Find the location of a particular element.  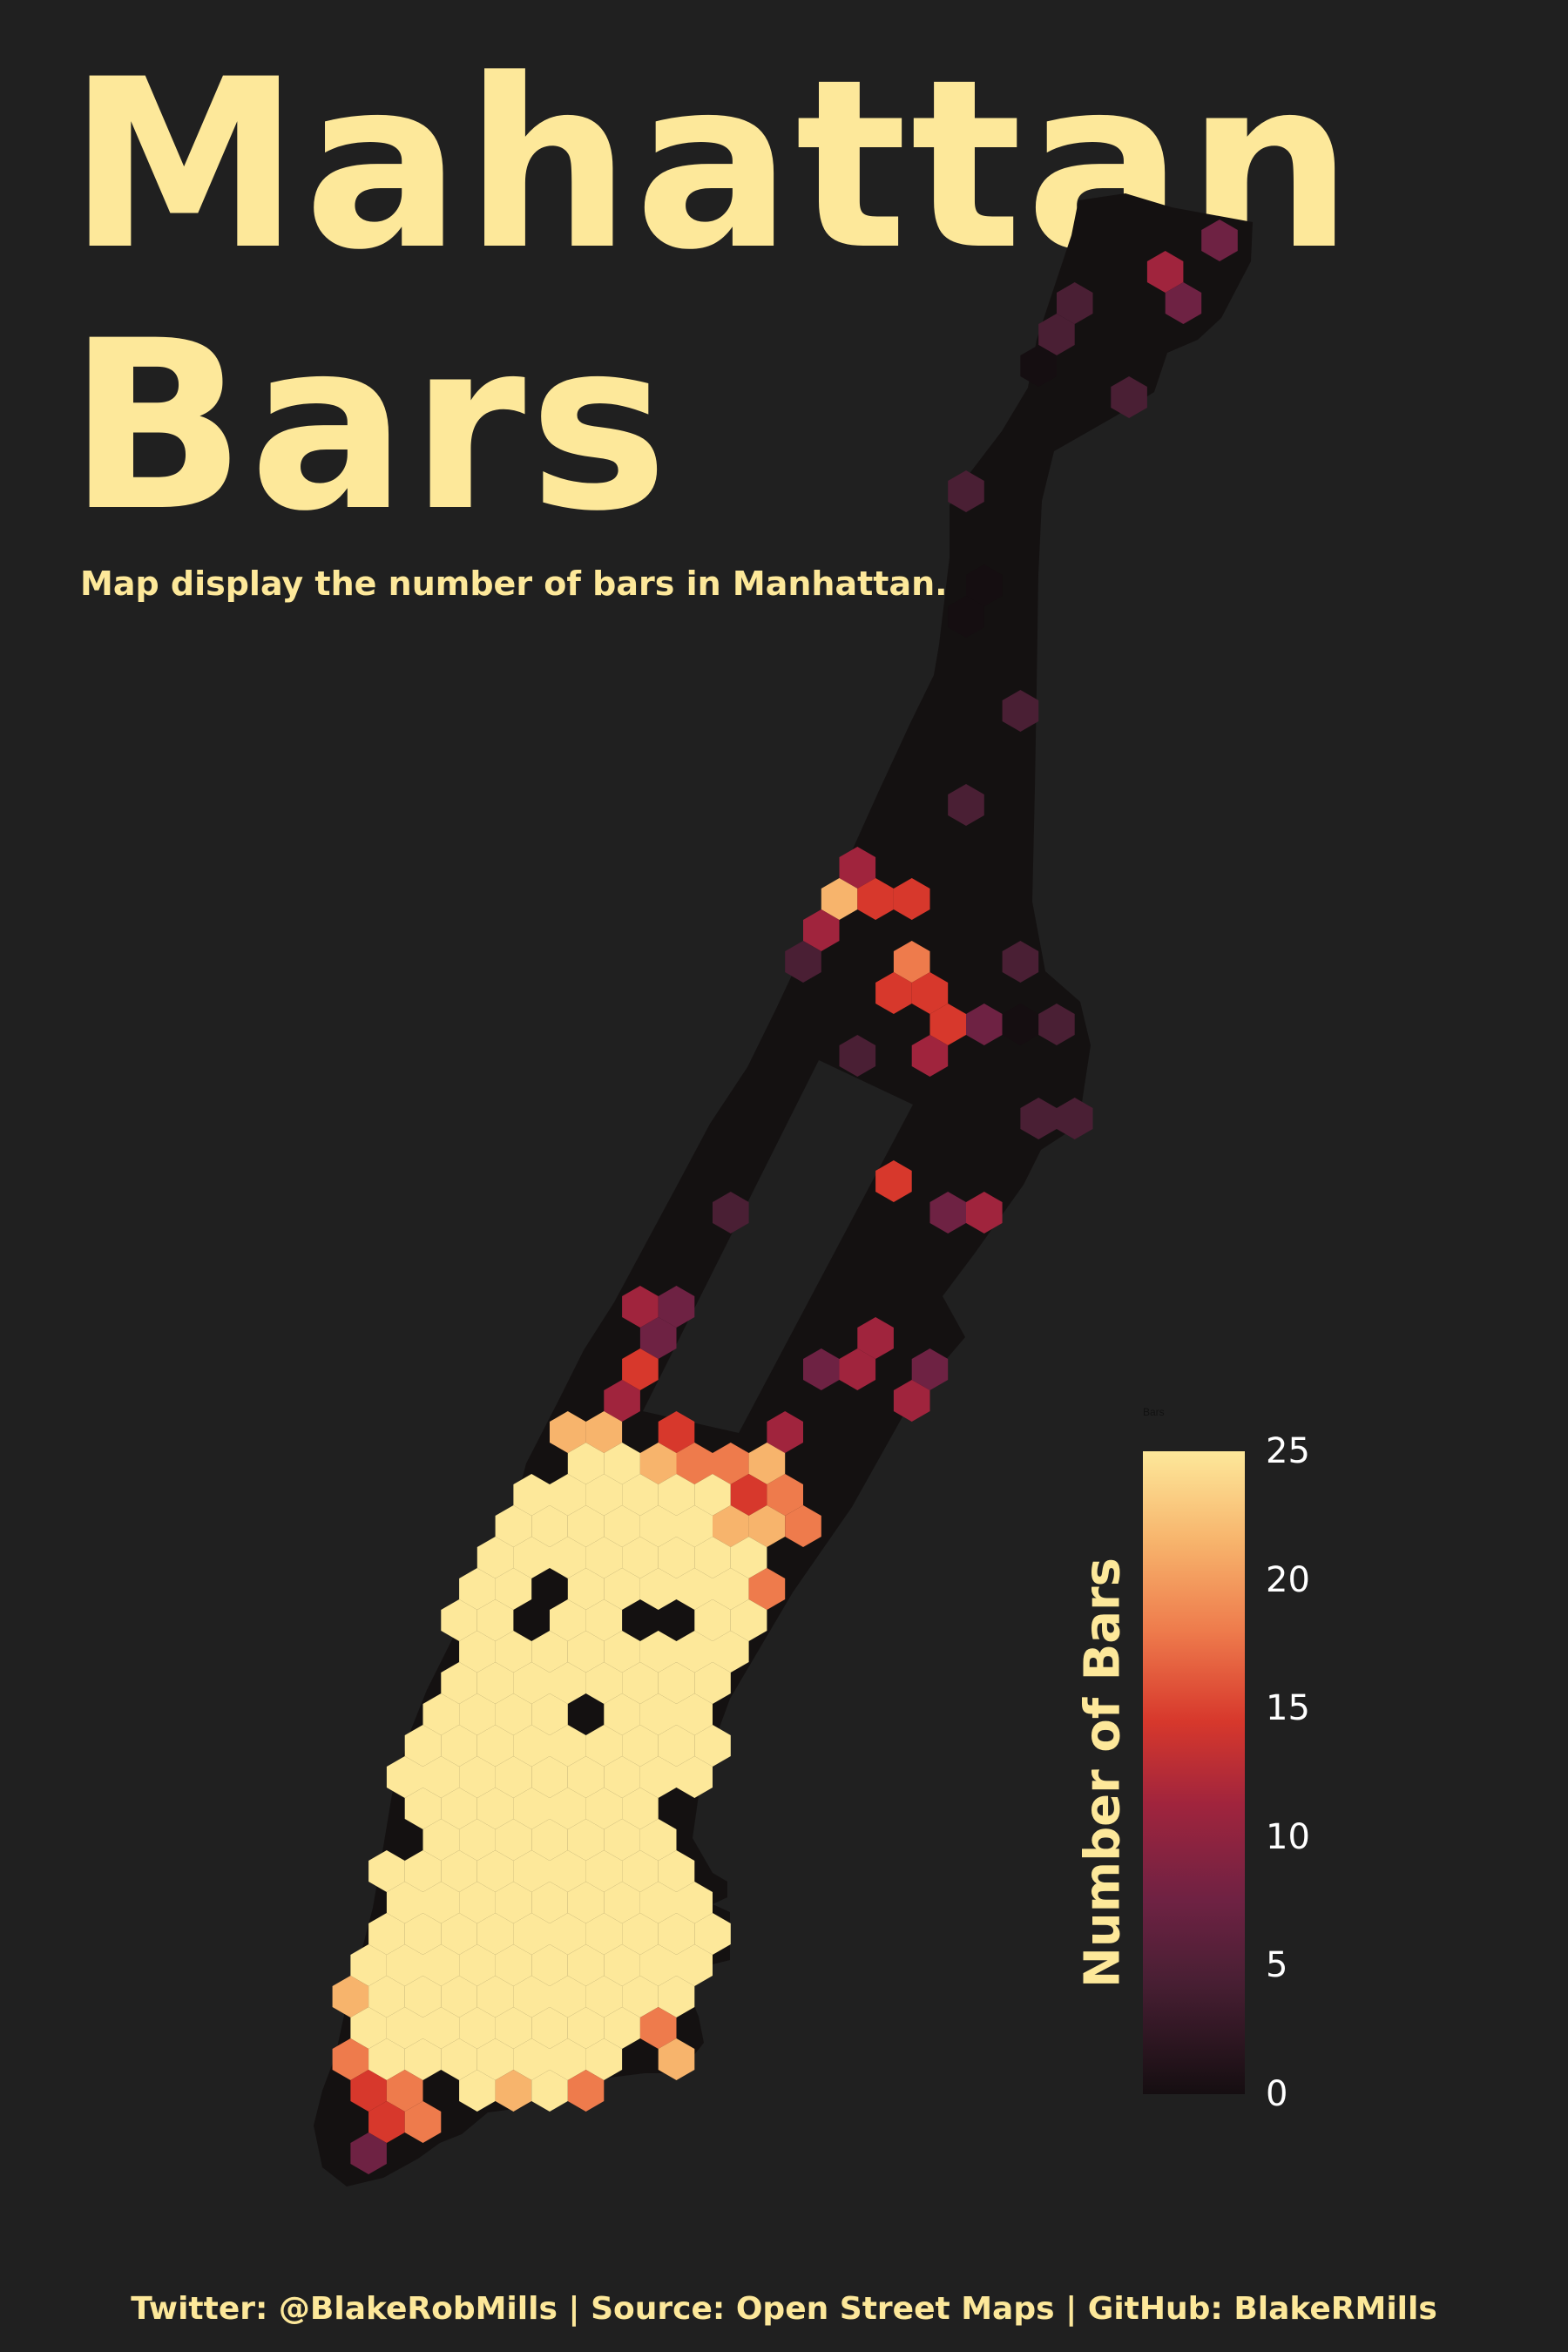

legend-tick: 15 is located at coordinates (1288, 1708).